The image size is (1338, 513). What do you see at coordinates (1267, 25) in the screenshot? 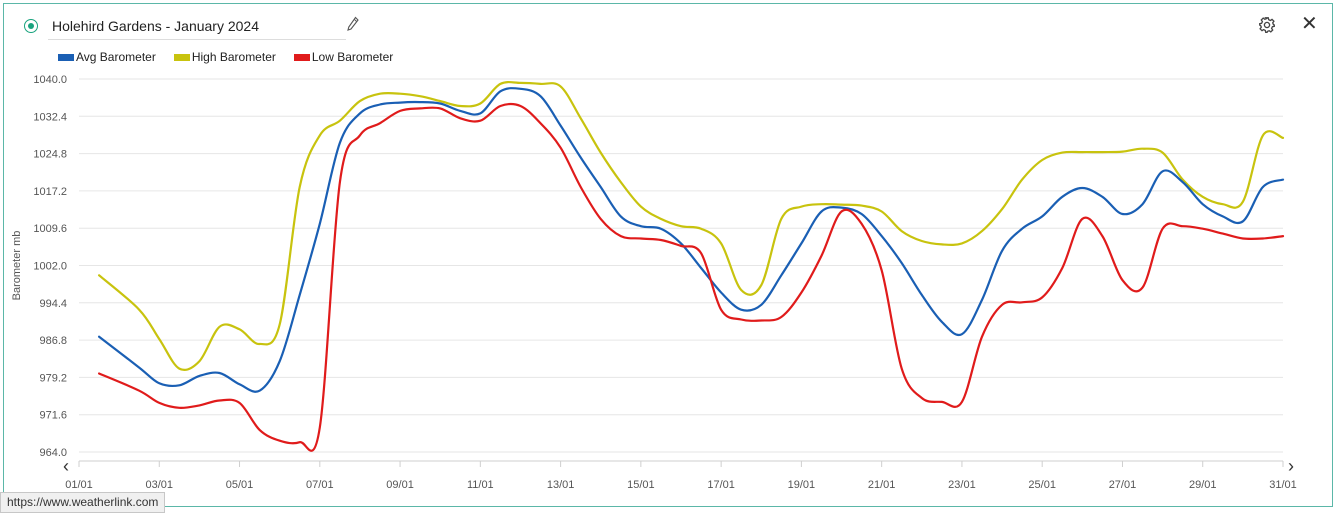
I see `gear-icon` at bounding box center [1267, 25].